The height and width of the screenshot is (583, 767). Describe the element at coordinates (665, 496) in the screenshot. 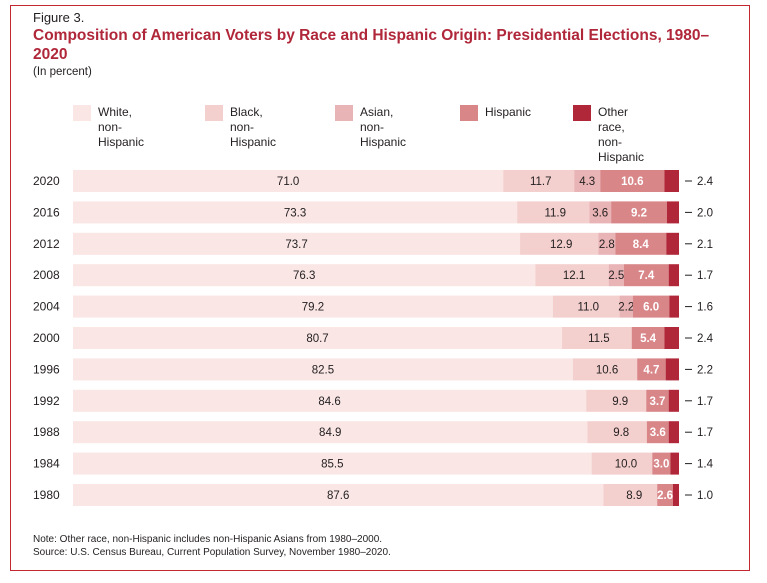

I see `value-label-hispanic: 2.6` at that location.